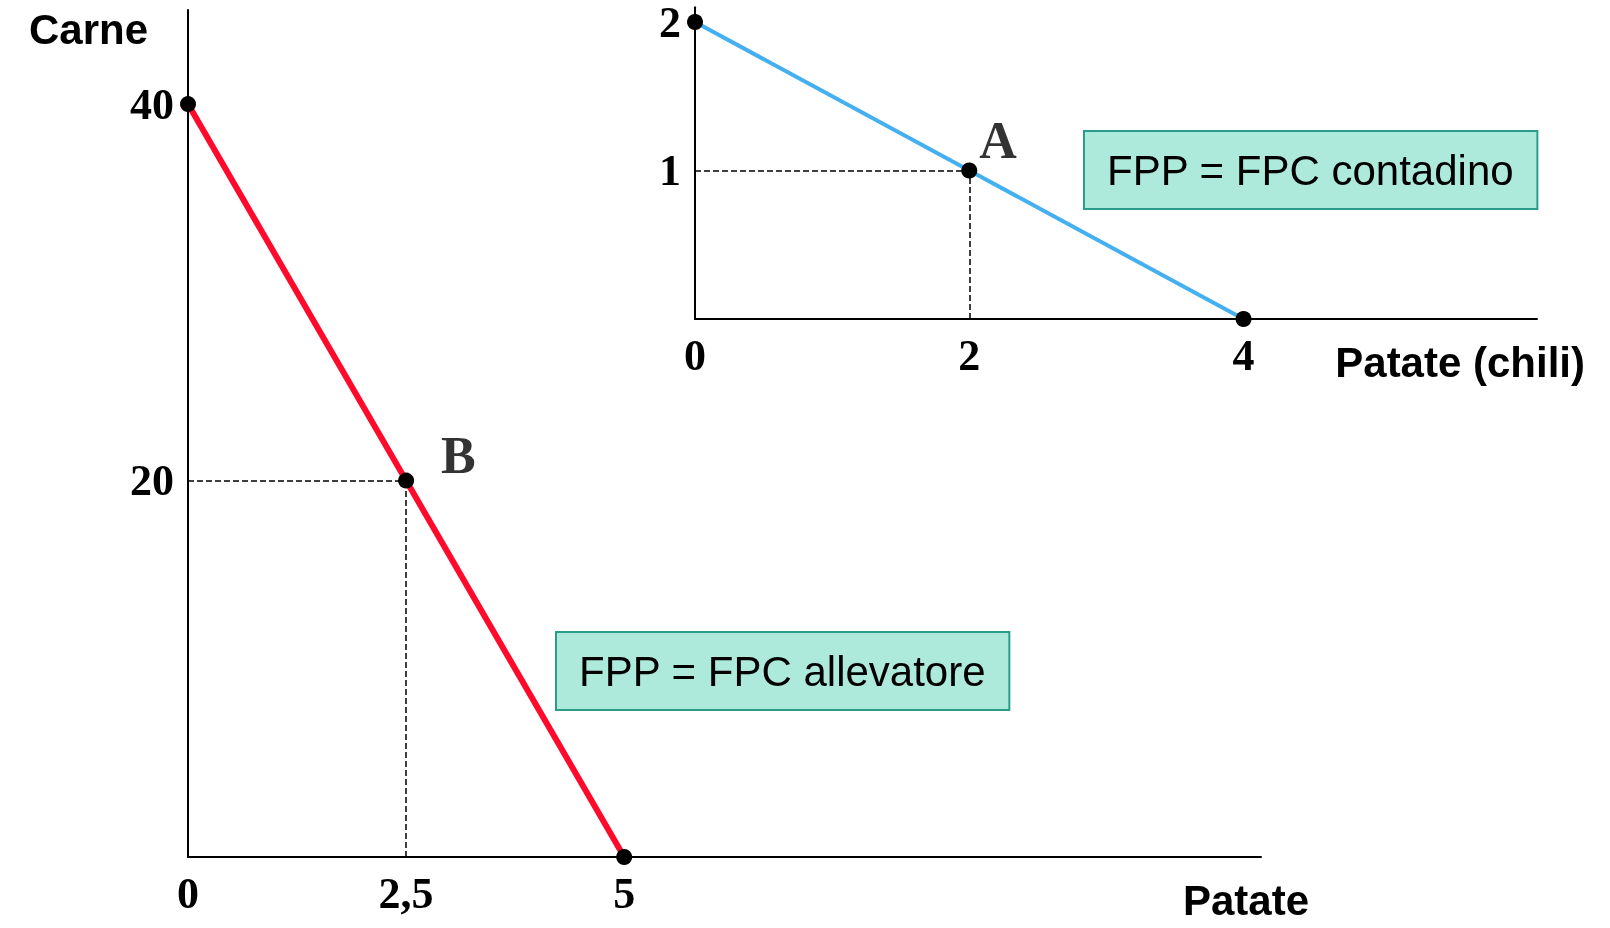 Image resolution: width=1610 pixels, height=928 pixels. What do you see at coordinates (152, 481) in the screenshot?
I see `y-tick-label: 20` at bounding box center [152, 481].